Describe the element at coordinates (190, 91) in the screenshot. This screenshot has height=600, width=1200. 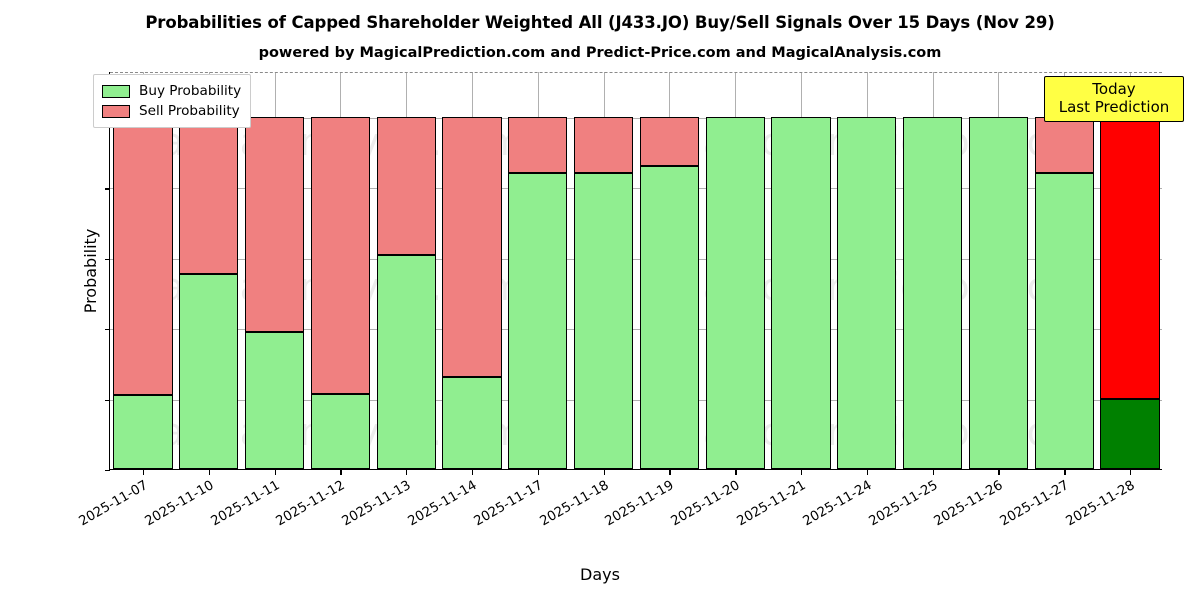
I see `legend-label: Buy Probability` at that location.